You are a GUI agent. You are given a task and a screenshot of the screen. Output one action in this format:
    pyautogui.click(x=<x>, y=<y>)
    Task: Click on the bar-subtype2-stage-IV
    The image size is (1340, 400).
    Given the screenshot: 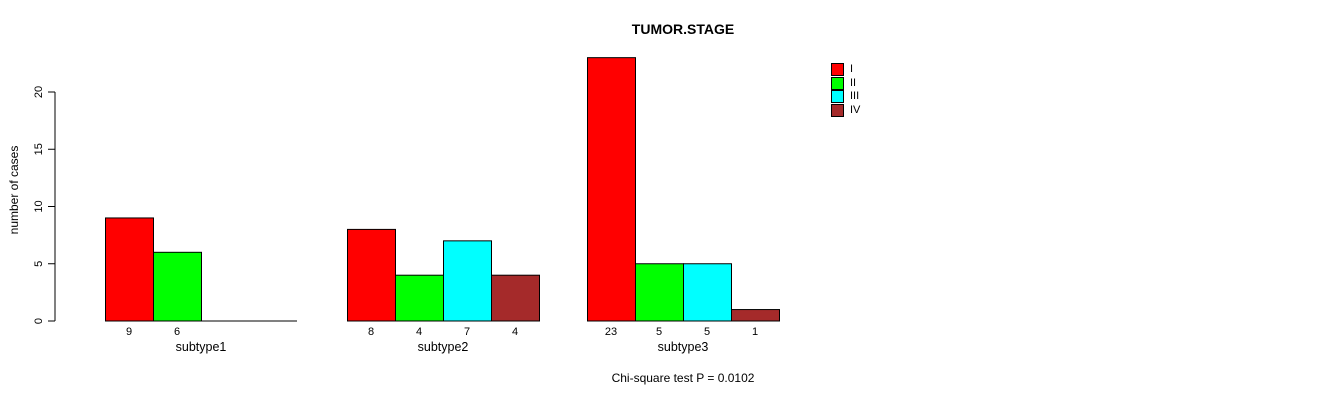 What is the action you would take?
    pyautogui.click(x=515, y=298)
    